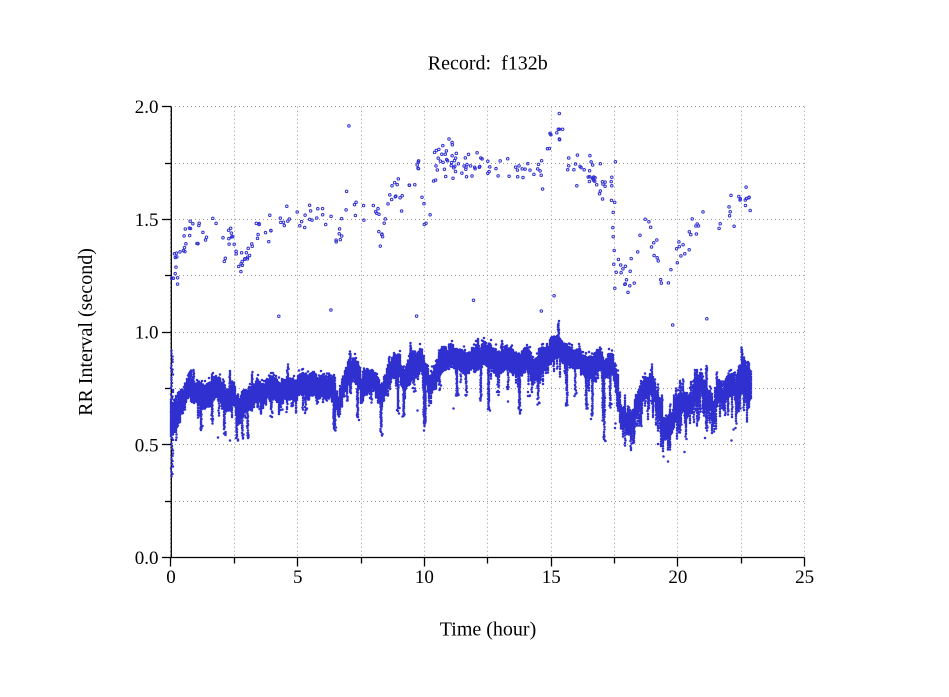 This screenshot has width=949, height=697. What do you see at coordinates (86, 332) in the screenshot?
I see `svg-text: RR Interval (second)` at bounding box center [86, 332].